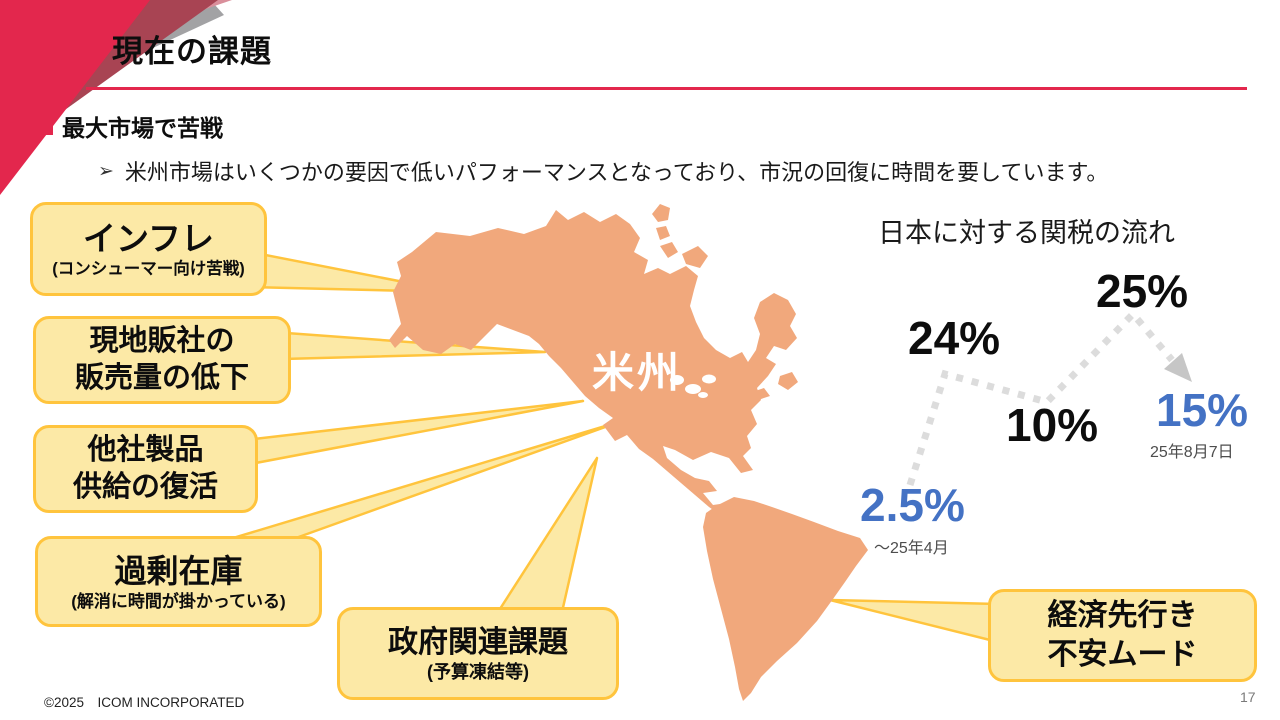  Describe the element at coordinates (145, 487) in the screenshot. I see `callout-title-line2: 供給の復活` at that location.